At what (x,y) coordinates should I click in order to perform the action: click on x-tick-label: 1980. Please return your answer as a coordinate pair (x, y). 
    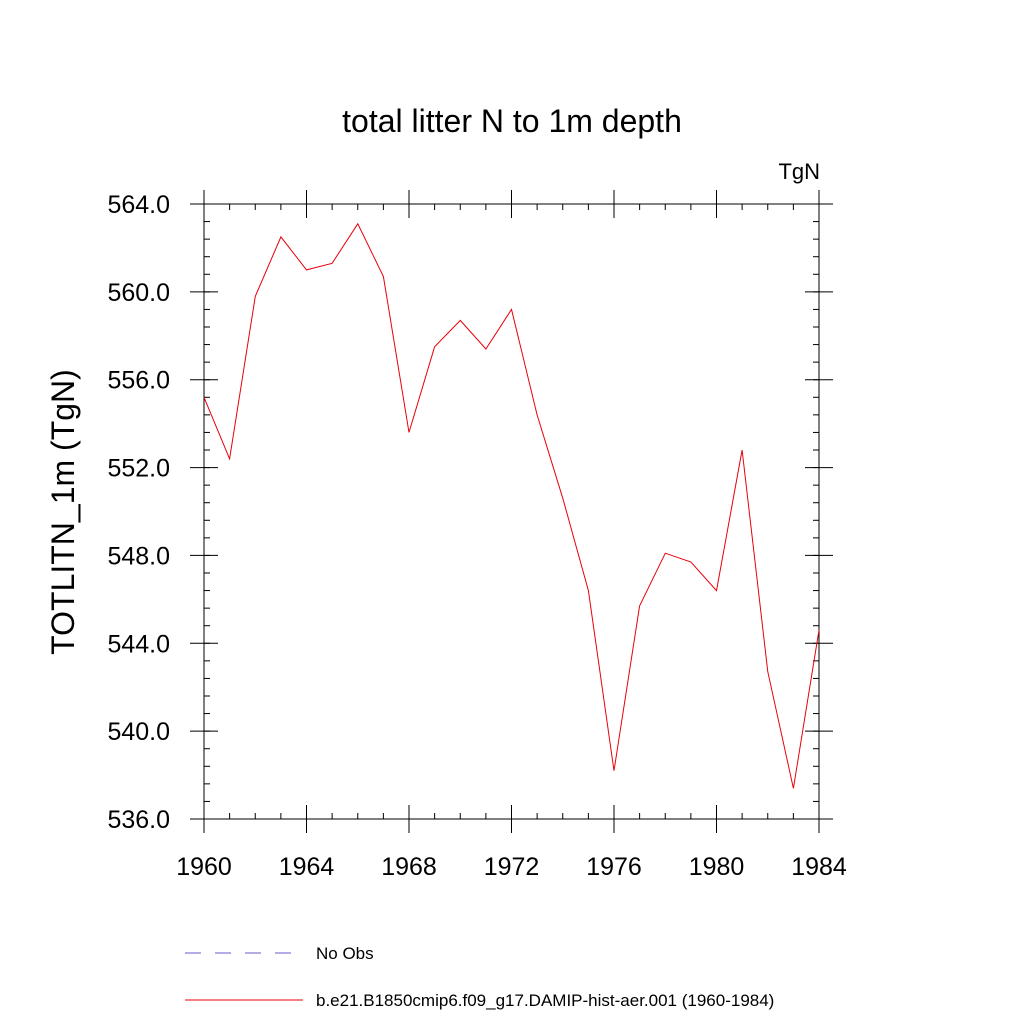
    Looking at the image, I should click on (717, 867).